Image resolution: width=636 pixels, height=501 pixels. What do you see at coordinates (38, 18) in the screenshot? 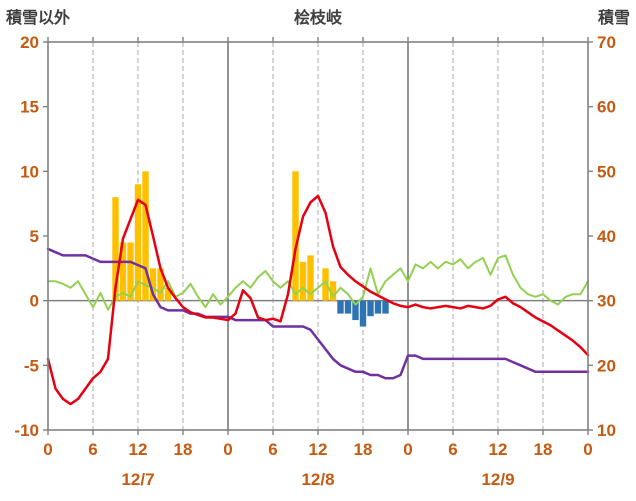
I see `left-axis-title: 積雪以外` at bounding box center [38, 18].